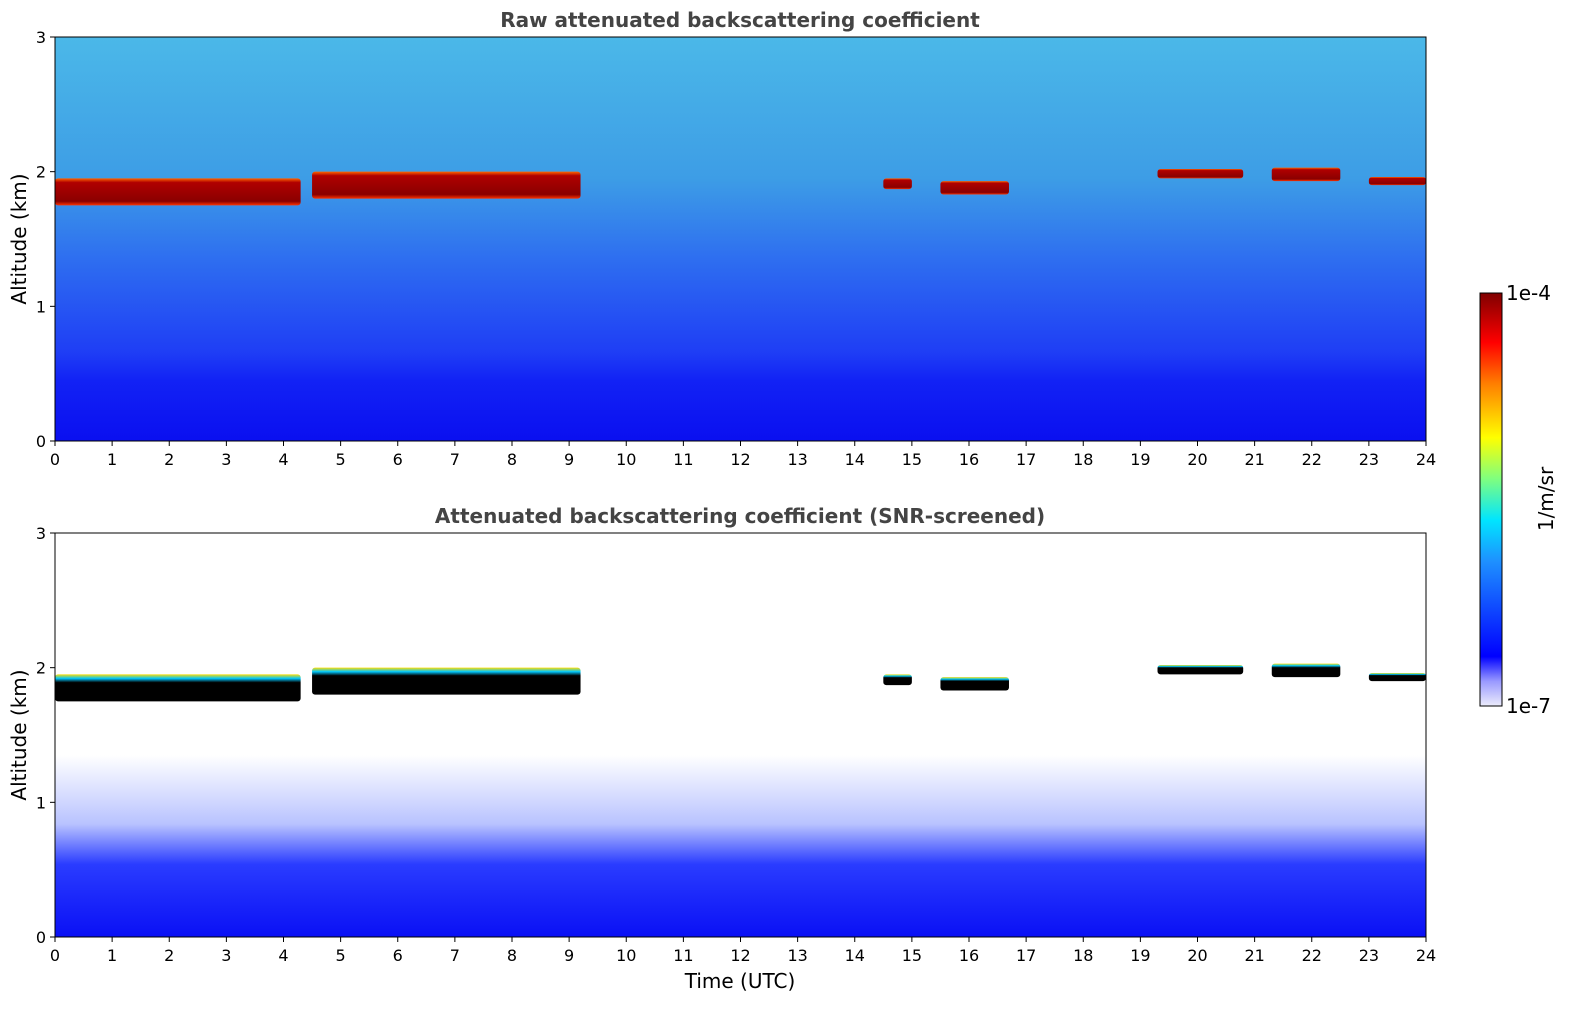 This screenshot has width=1595, height=1020. What do you see at coordinates (740, 682) in the screenshot?
I see `screened-cloud-layers` at bounding box center [740, 682].